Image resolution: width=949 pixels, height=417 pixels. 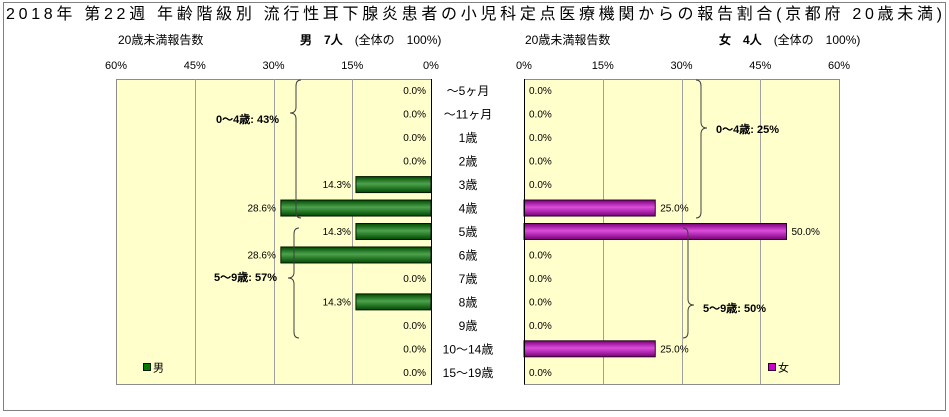 I want to click on male-value-label-4: 14.3%, so click(x=337, y=185).